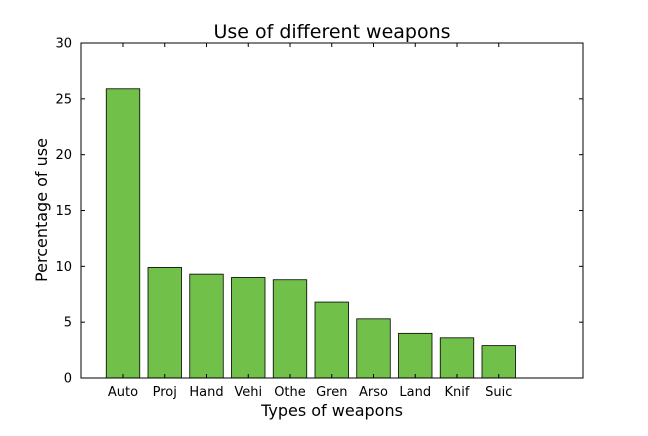  Describe the element at coordinates (206, 326) in the screenshot. I see `bar-hand` at that location.